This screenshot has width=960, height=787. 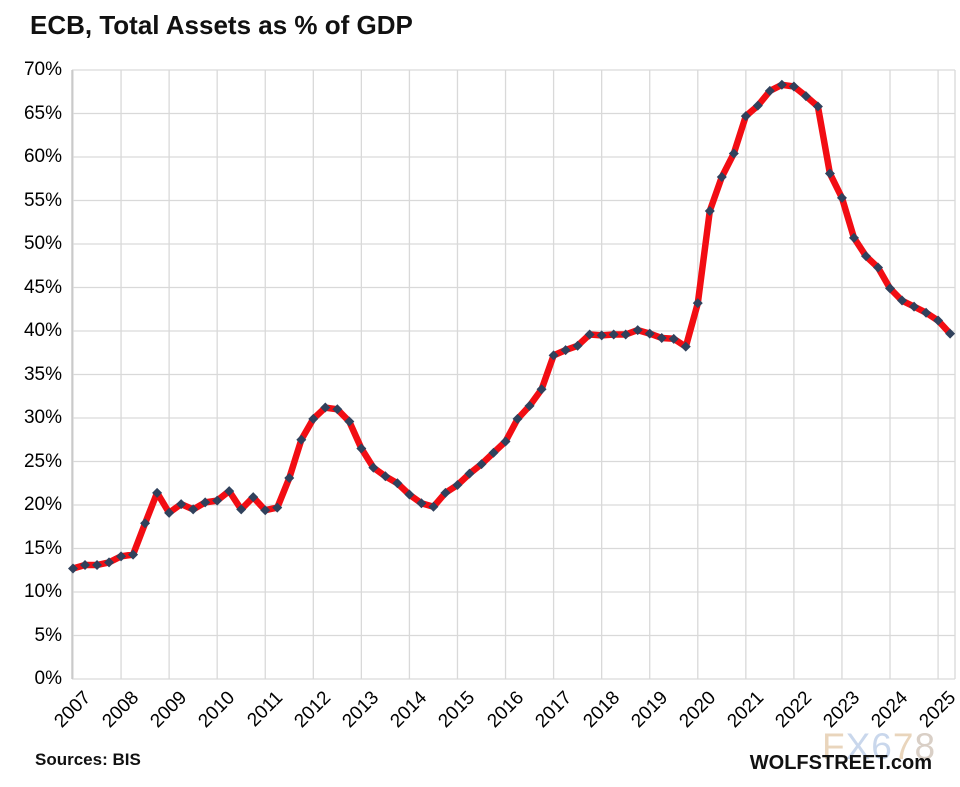 What do you see at coordinates (42, 243) in the screenshot?
I see `y-tick-label: 50%` at bounding box center [42, 243].